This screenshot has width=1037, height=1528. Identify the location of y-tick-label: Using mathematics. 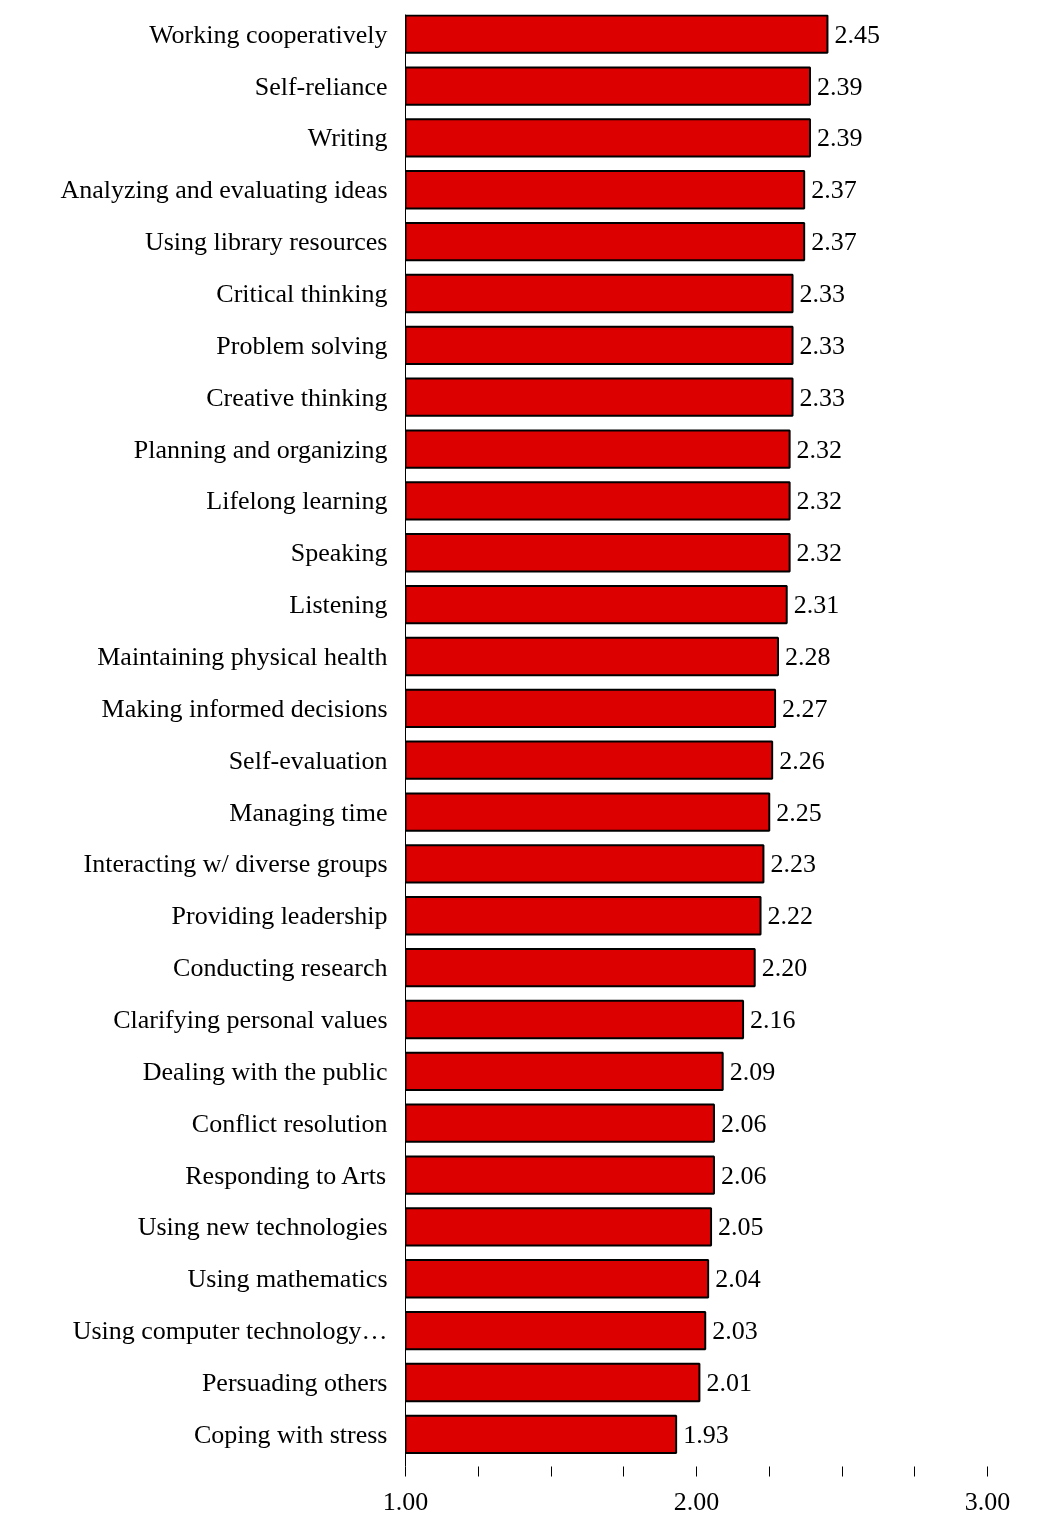
(287, 1279).